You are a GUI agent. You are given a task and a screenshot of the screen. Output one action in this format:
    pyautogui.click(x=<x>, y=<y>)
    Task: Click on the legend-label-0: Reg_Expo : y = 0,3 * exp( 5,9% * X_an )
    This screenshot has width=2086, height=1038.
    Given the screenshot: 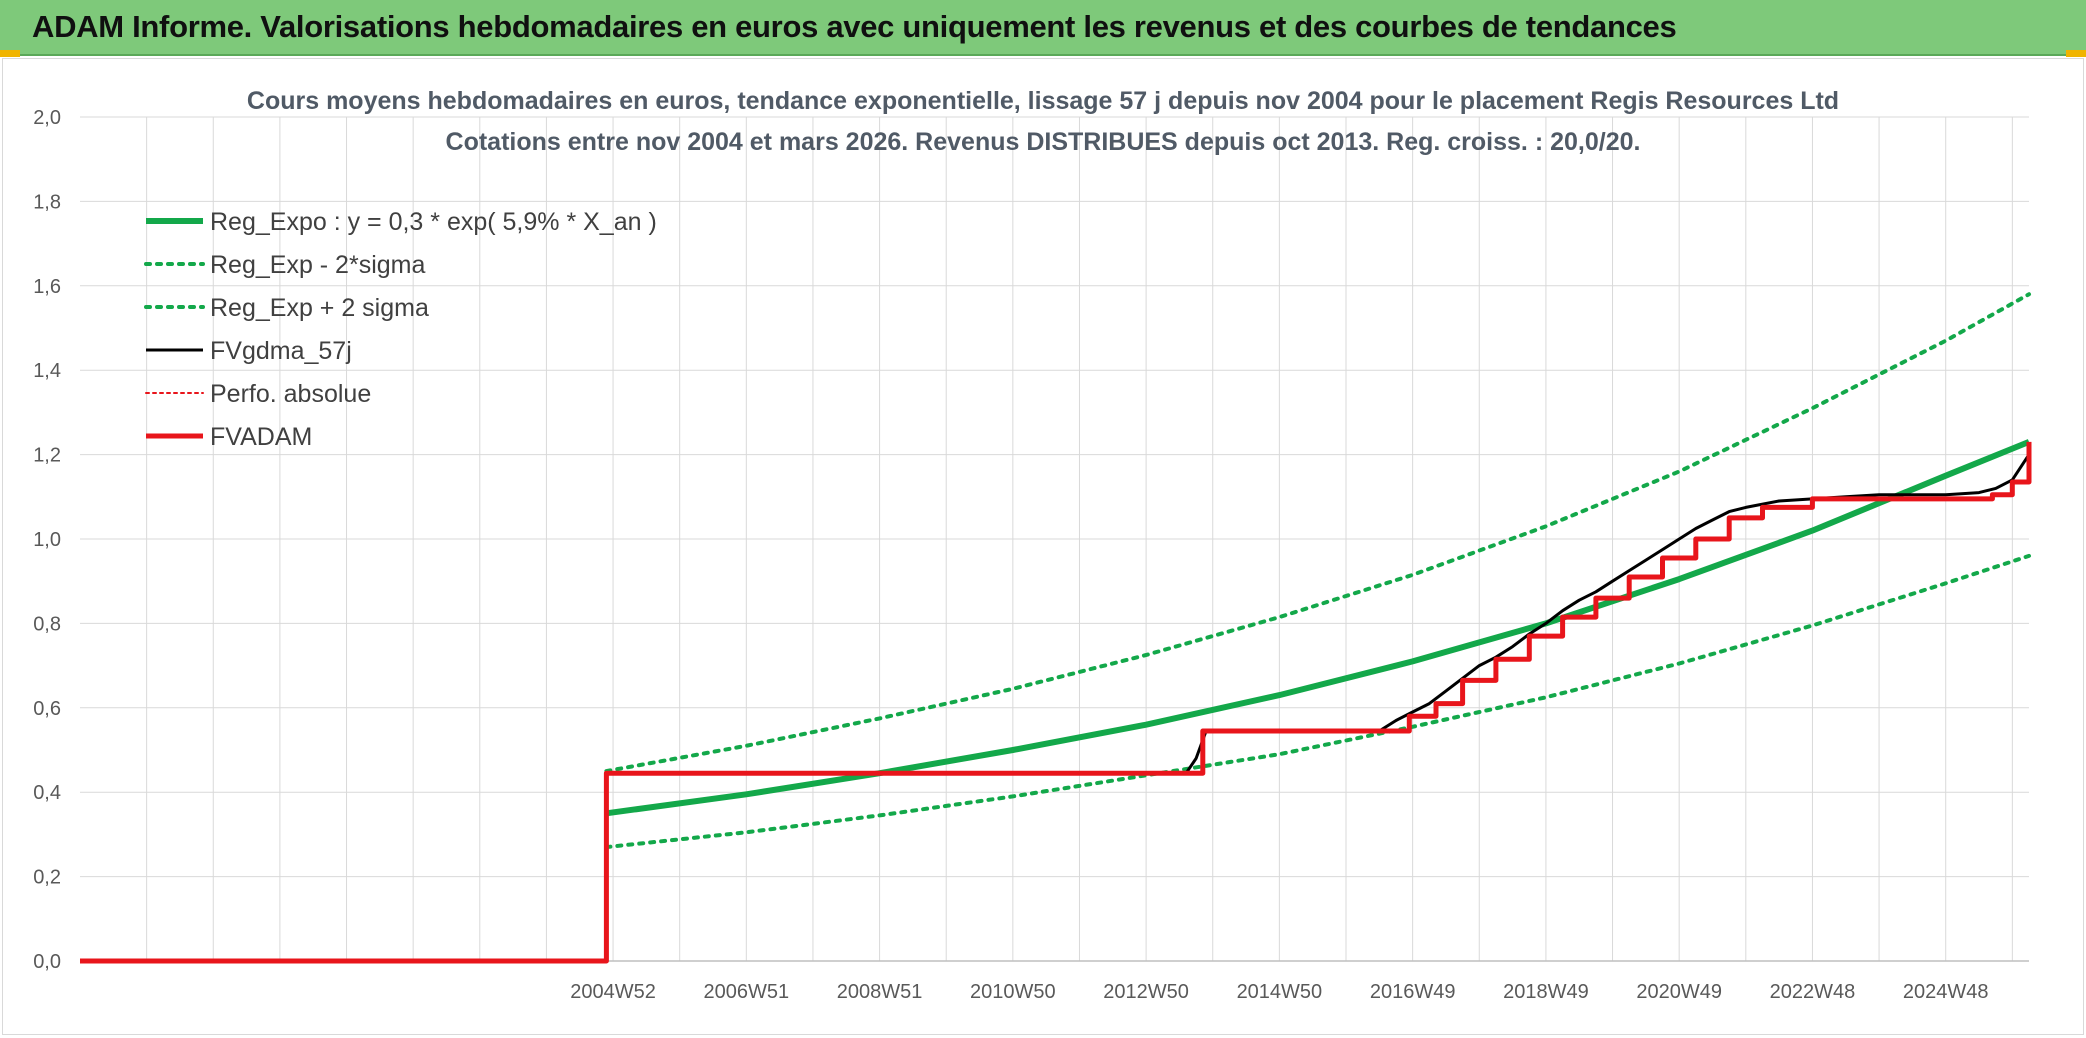 What is the action you would take?
    pyautogui.click(x=433, y=222)
    